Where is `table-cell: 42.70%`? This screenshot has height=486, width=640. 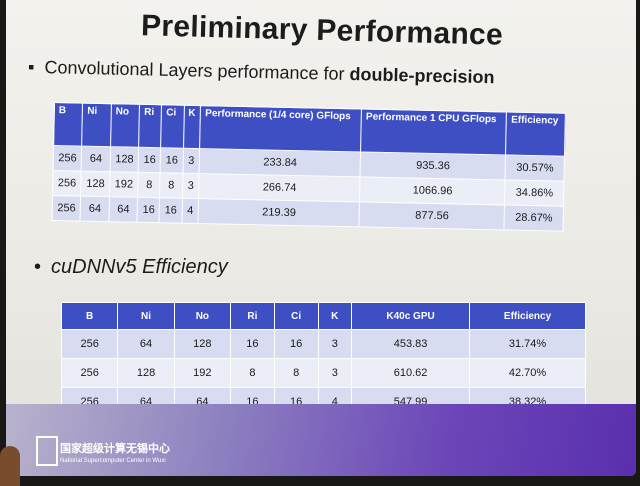 table-cell: 42.70% is located at coordinates (527, 373).